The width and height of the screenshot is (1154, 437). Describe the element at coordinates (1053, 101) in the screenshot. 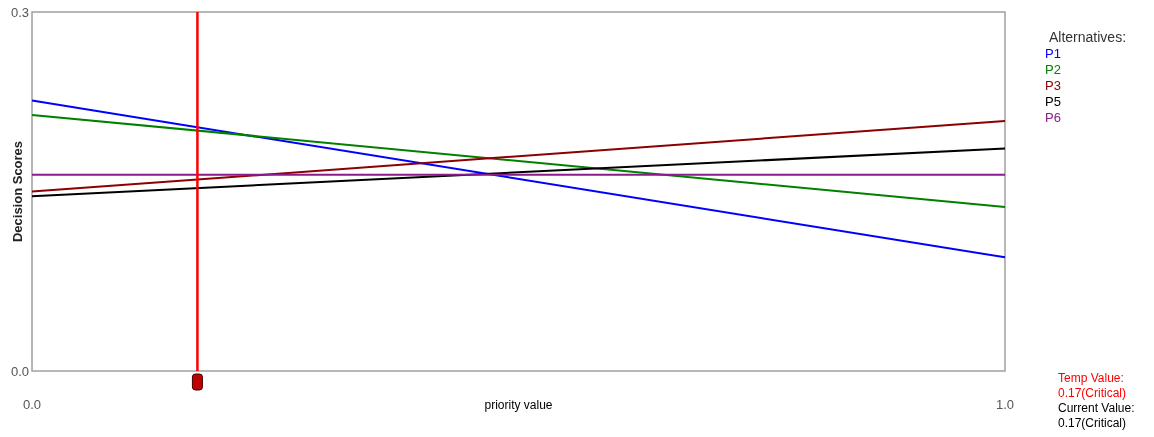

I see `text: P5` at that location.